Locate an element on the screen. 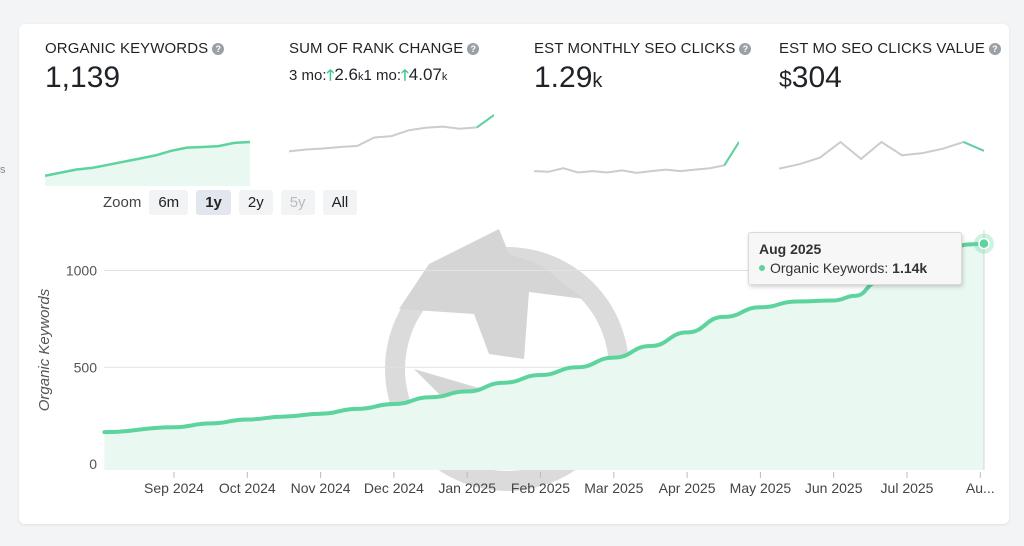 This screenshot has height=546, width=1024. zoom-1y-button: 1y is located at coordinates (213, 202).